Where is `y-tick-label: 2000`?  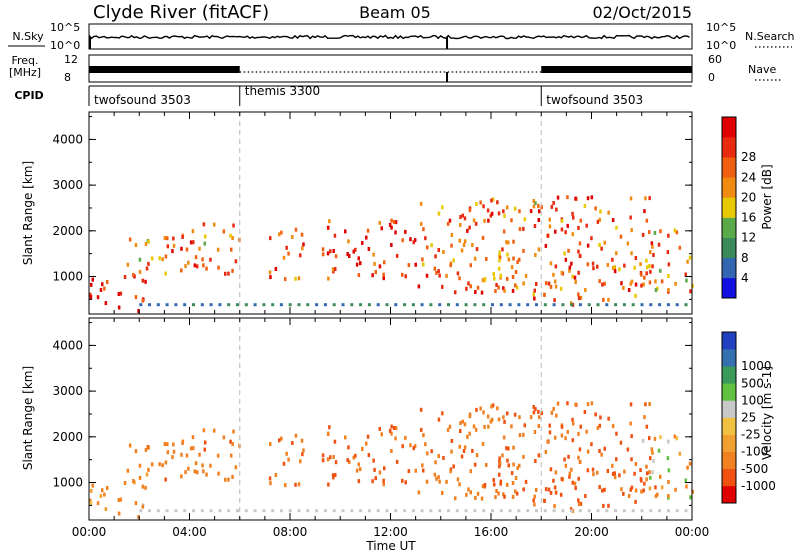 y-tick-label: 2000 is located at coordinates (67, 231).